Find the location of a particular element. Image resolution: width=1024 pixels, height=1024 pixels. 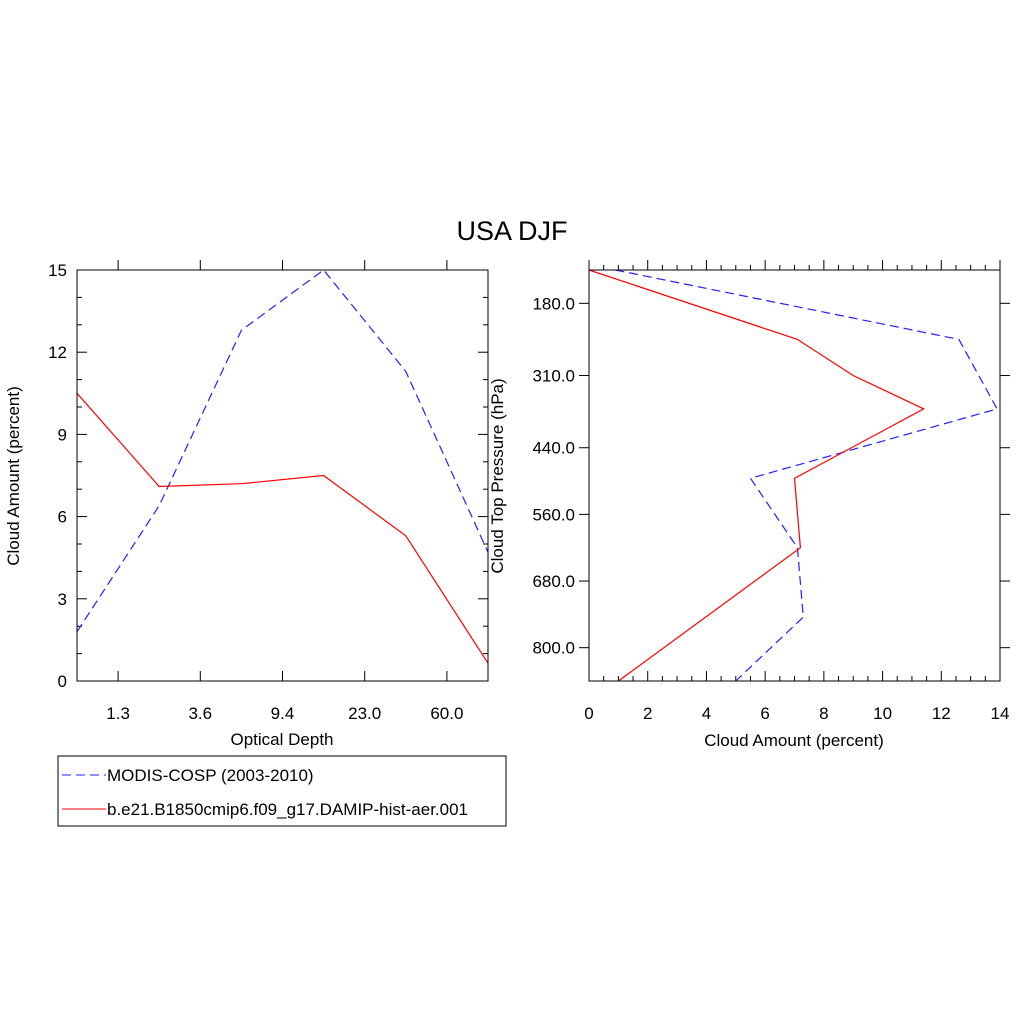

right-series-model-line is located at coordinates (757, 475).